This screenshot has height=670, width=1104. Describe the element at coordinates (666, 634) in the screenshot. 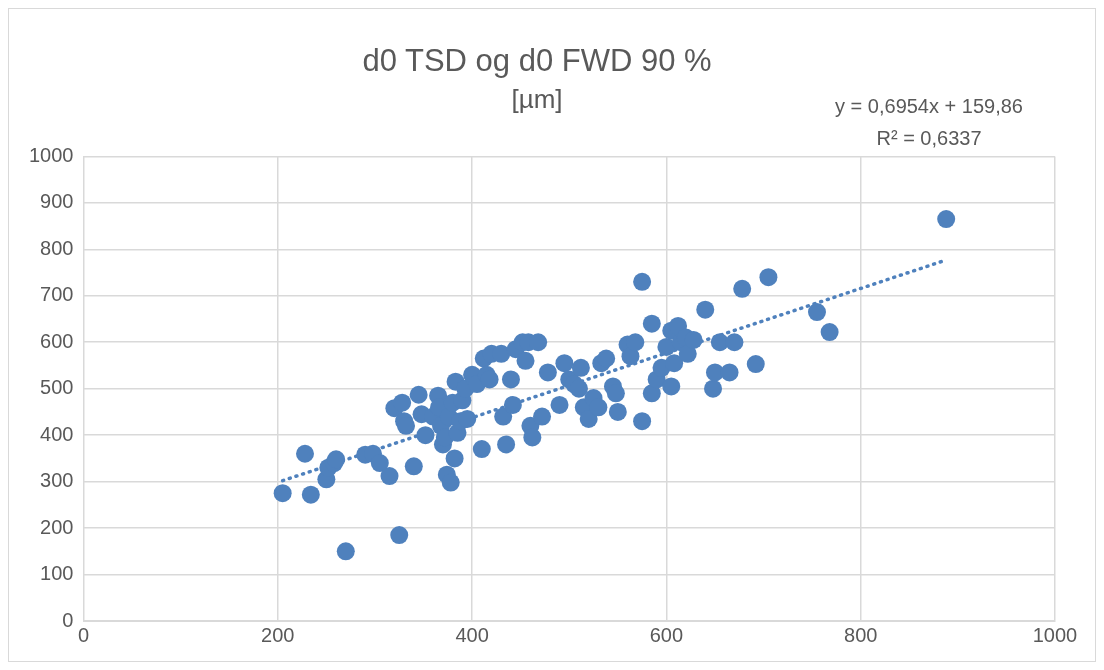

I see `x-tick-label: 600` at that location.